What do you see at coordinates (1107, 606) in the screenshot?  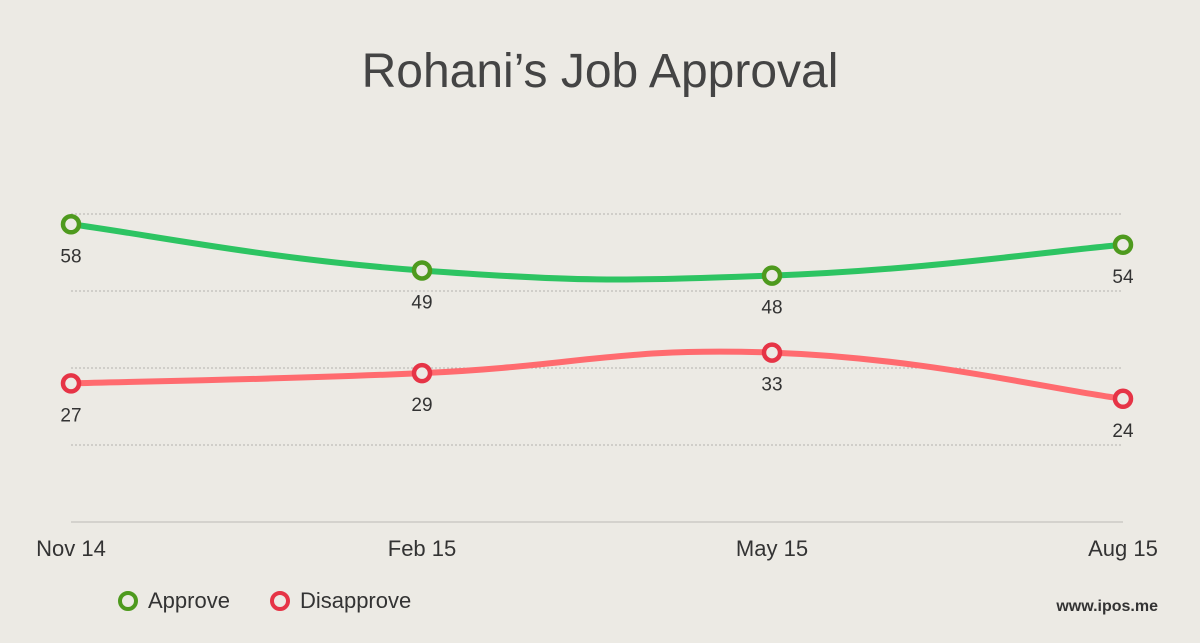 I see `source-label: www.ipos.me` at bounding box center [1107, 606].